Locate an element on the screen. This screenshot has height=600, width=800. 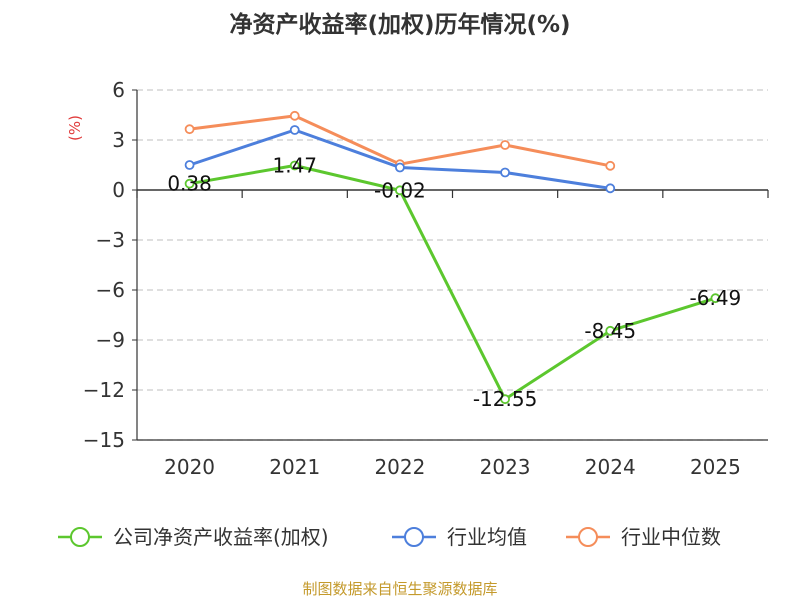
y-tick-label: −3 is located at coordinates (110, 240).